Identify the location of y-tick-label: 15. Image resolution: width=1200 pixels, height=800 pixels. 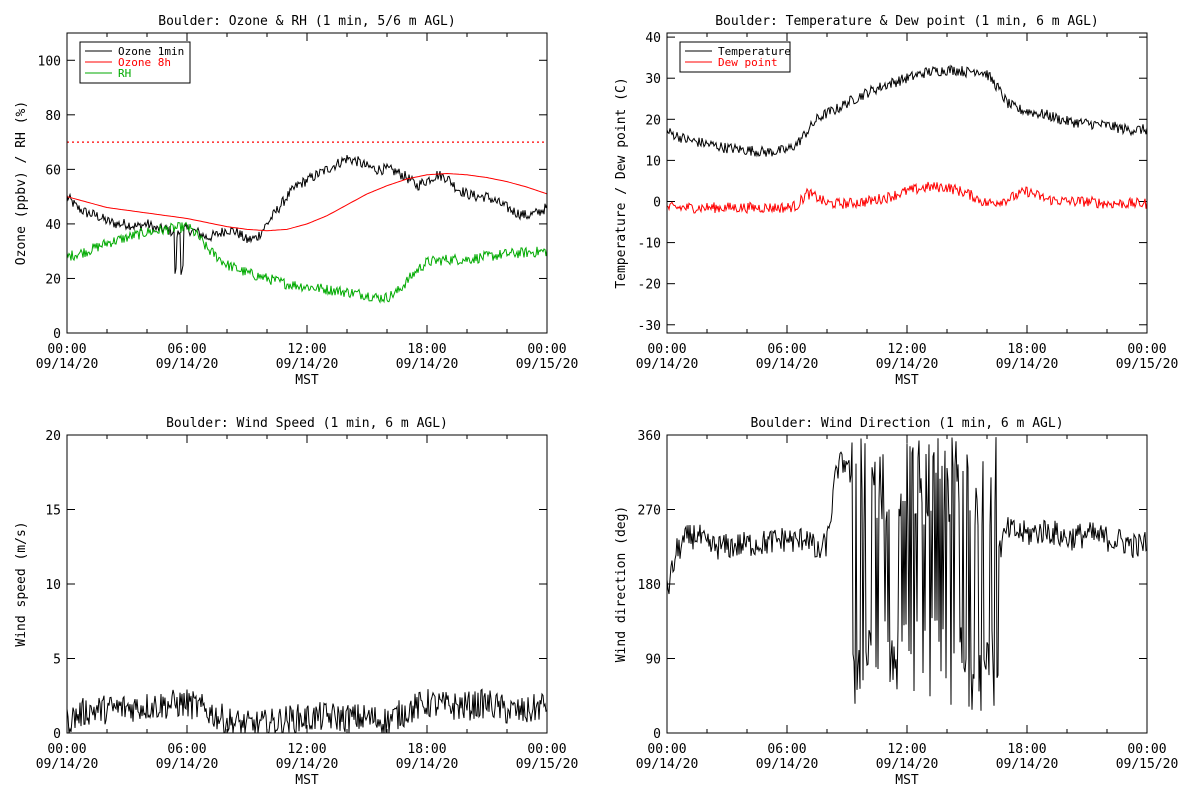
(53, 511).